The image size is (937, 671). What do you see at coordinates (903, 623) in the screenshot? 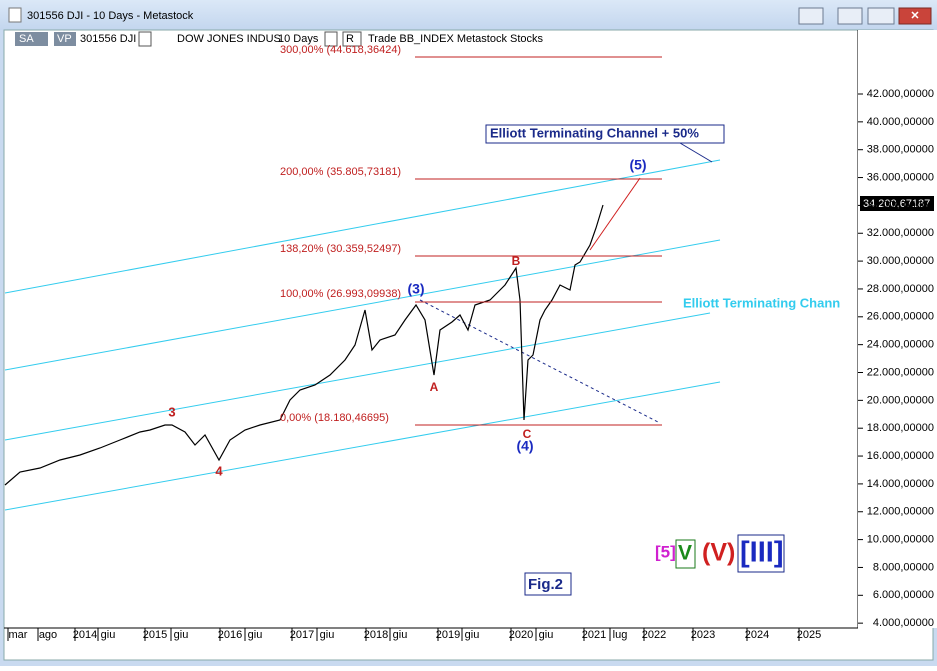
I see `y-tick-label: 4.000,00000` at bounding box center [903, 623].